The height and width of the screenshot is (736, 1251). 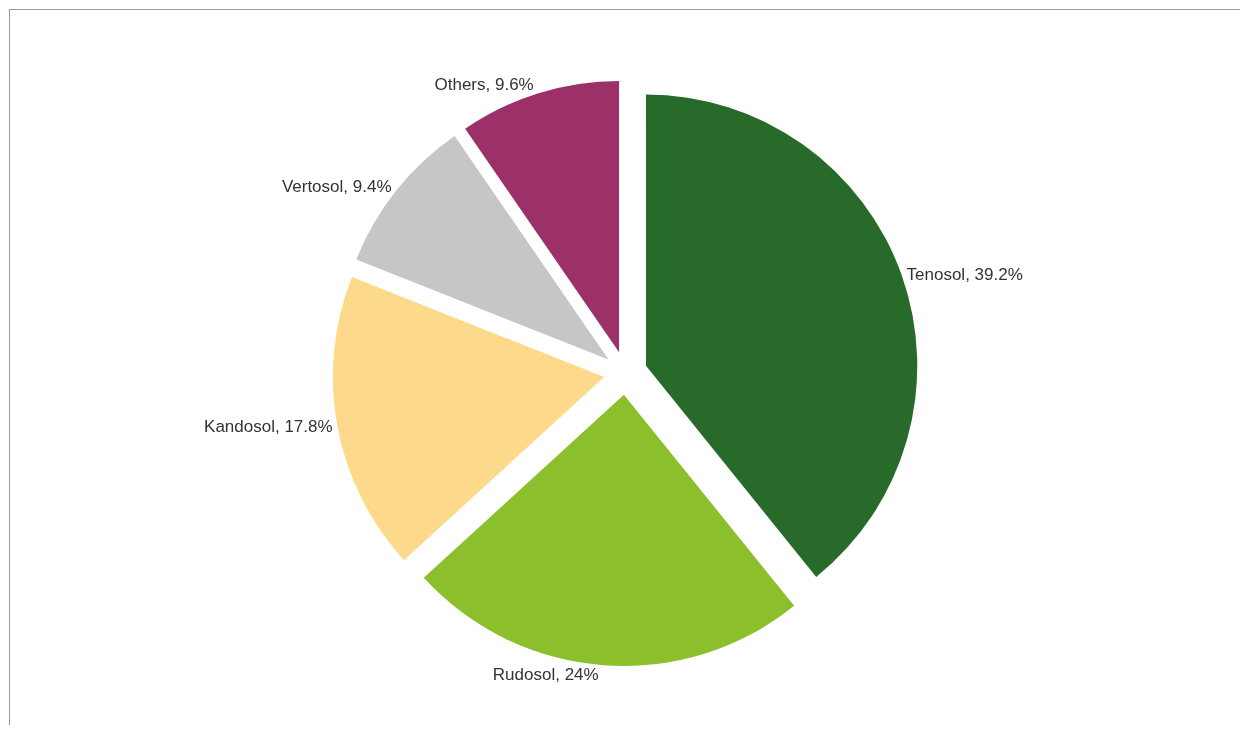 What do you see at coordinates (336, 187) in the screenshot?
I see `slice-label: Vertosol, 9.4%` at bounding box center [336, 187].